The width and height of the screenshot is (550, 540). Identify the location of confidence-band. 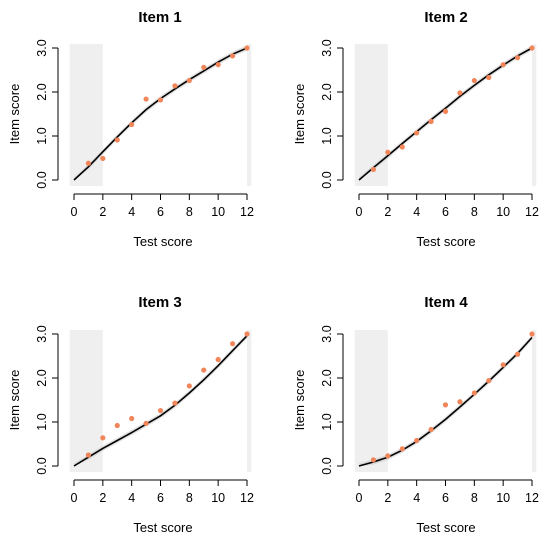
(445, 112).